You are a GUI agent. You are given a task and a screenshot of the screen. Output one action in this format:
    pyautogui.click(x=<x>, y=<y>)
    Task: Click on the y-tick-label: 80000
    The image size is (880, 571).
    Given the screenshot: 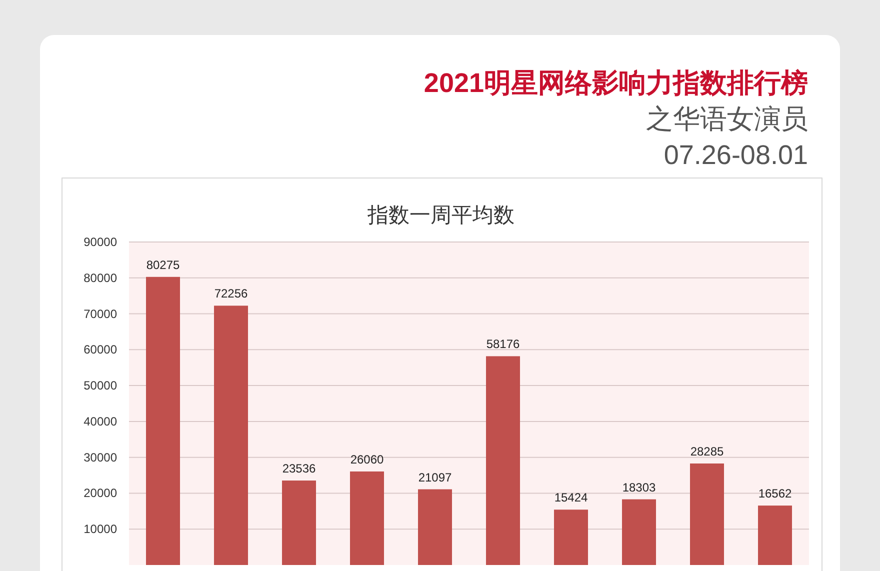 What is the action you would take?
    pyautogui.click(x=101, y=277)
    